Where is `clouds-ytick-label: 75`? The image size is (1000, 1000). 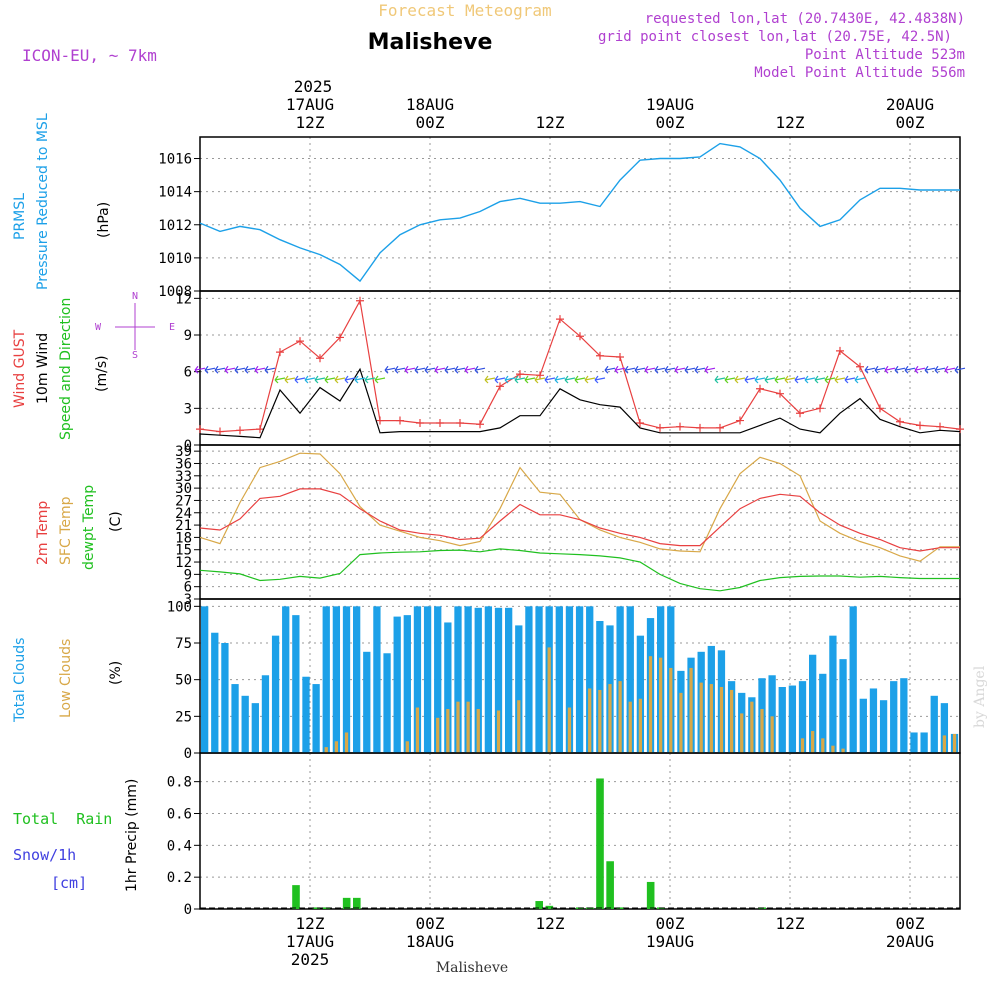
clouds-ytick-label: 75 is located at coordinates (183, 644).